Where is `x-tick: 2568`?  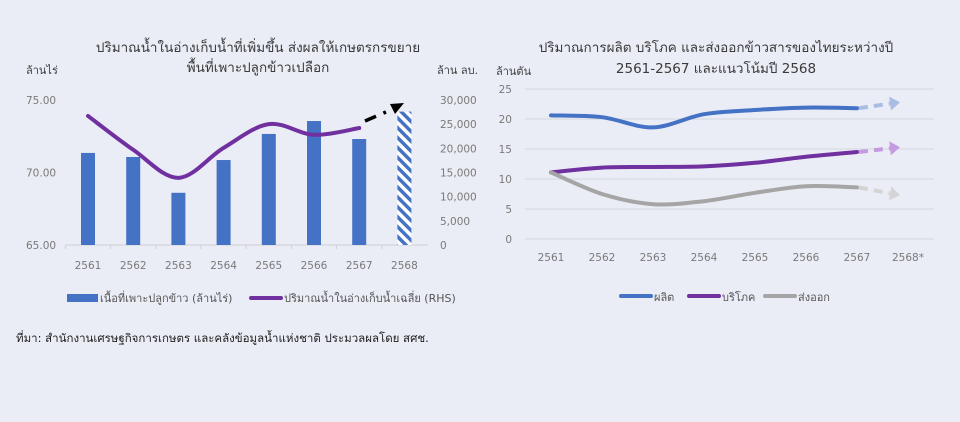 x-tick: 2568 is located at coordinates (404, 266).